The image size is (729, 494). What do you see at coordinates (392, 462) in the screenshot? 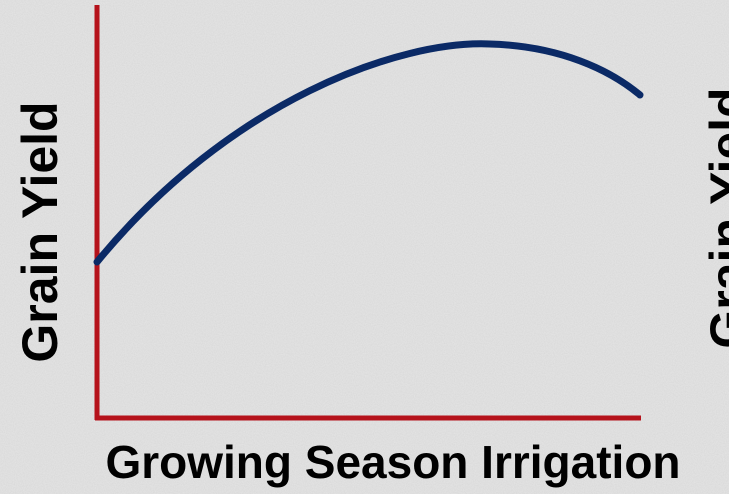
I see `x-axis-label: Growing Season Irrigation` at bounding box center [392, 462].